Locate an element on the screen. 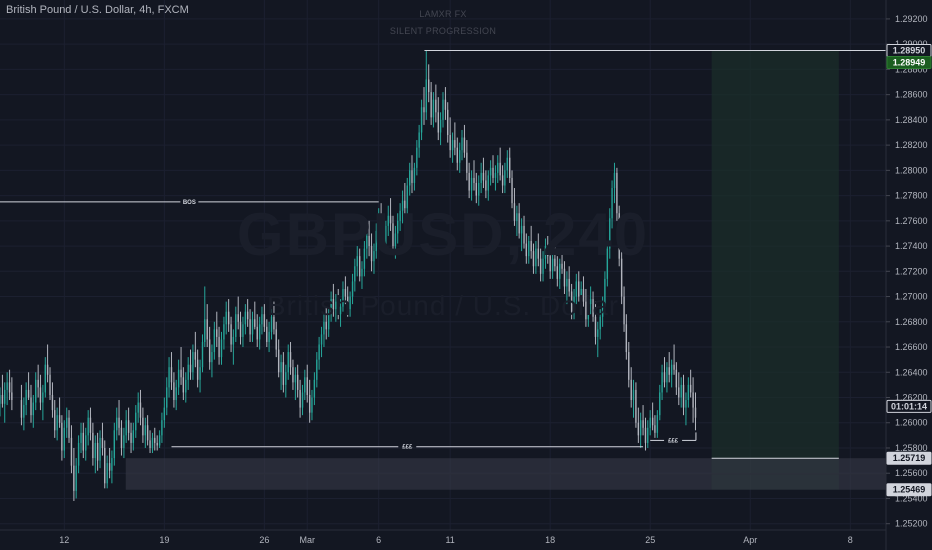 The width and height of the screenshot is (932, 550). author-watermark: LAMXR FX is located at coordinates (443, 14).